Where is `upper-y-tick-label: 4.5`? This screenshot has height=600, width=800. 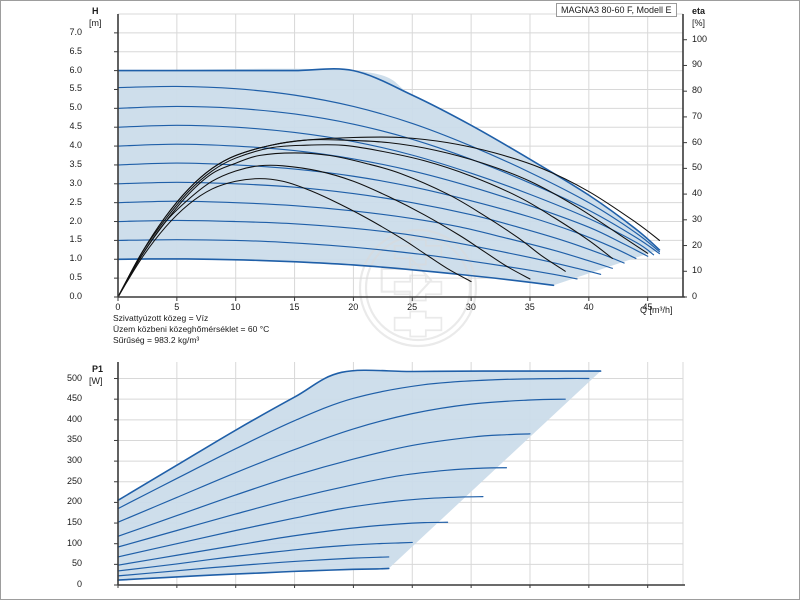
upper-y-tick-label: 4.5 is located at coordinates (75, 126).